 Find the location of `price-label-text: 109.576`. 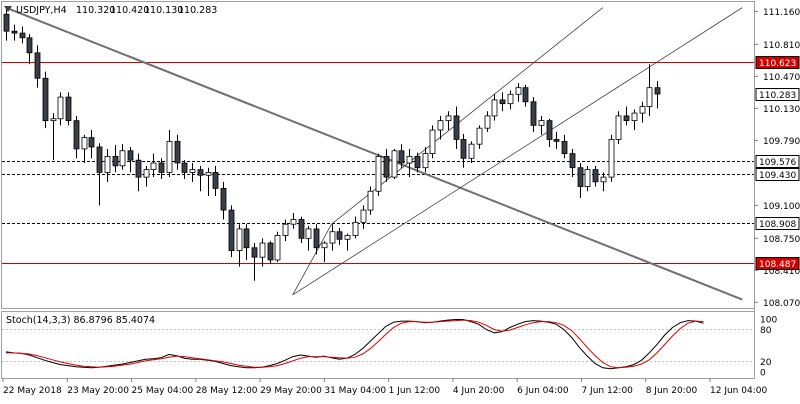

price-label-text: 109.576 is located at coordinates (777, 163).